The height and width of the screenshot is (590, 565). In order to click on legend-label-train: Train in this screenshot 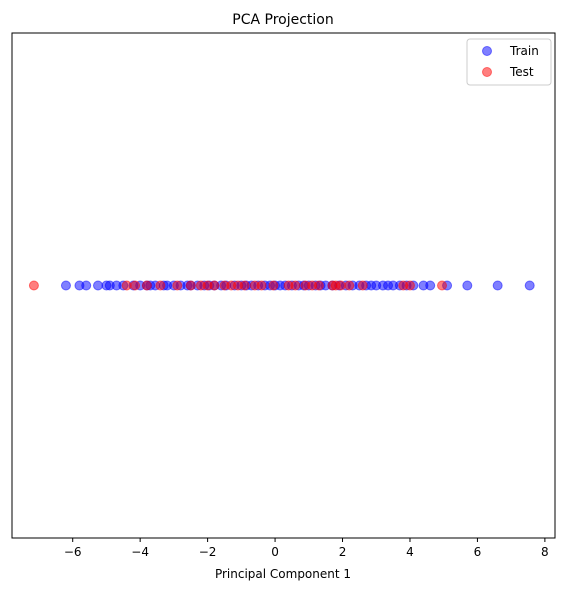, I will do `click(524, 51)`.